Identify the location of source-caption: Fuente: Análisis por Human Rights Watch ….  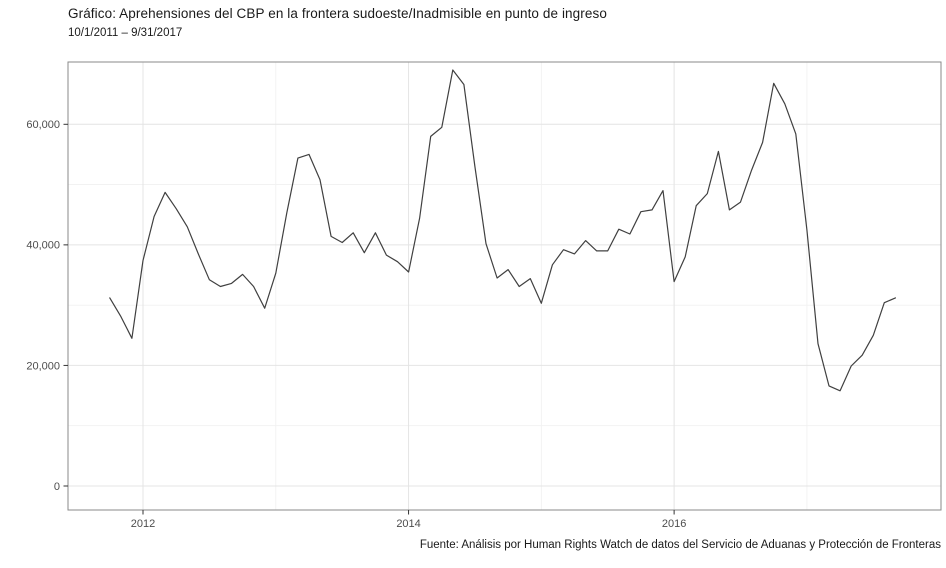
(680, 545).